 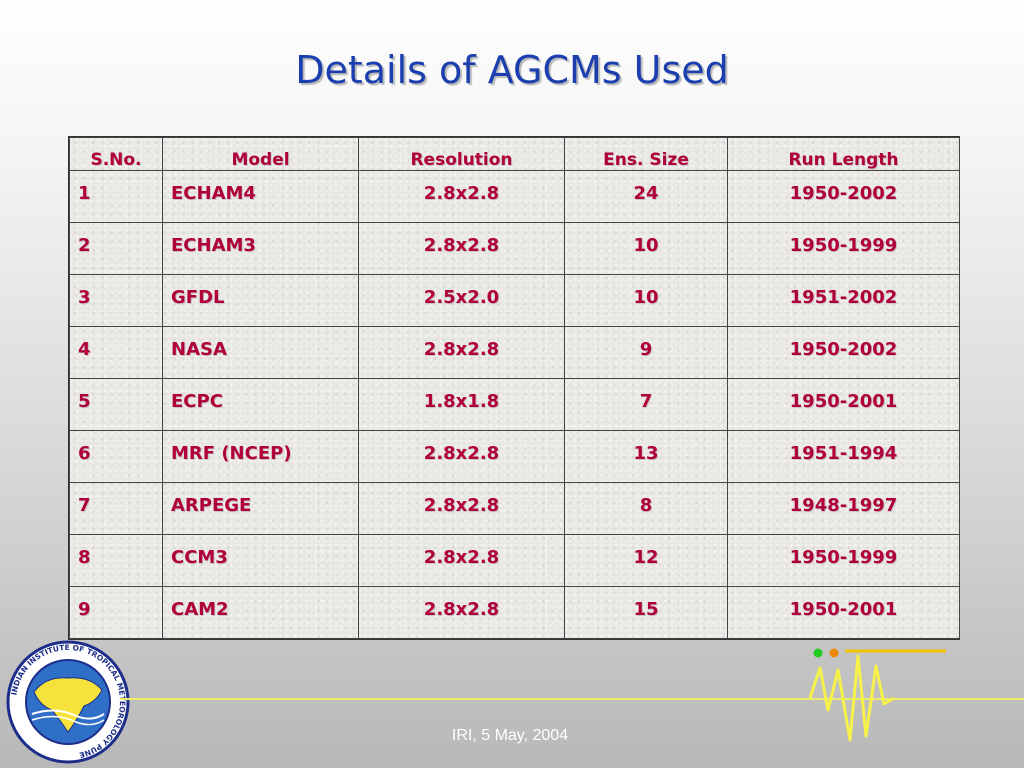 What do you see at coordinates (116, 560) in the screenshot?
I see `cell-sno: 8` at bounding box center [116, 560].